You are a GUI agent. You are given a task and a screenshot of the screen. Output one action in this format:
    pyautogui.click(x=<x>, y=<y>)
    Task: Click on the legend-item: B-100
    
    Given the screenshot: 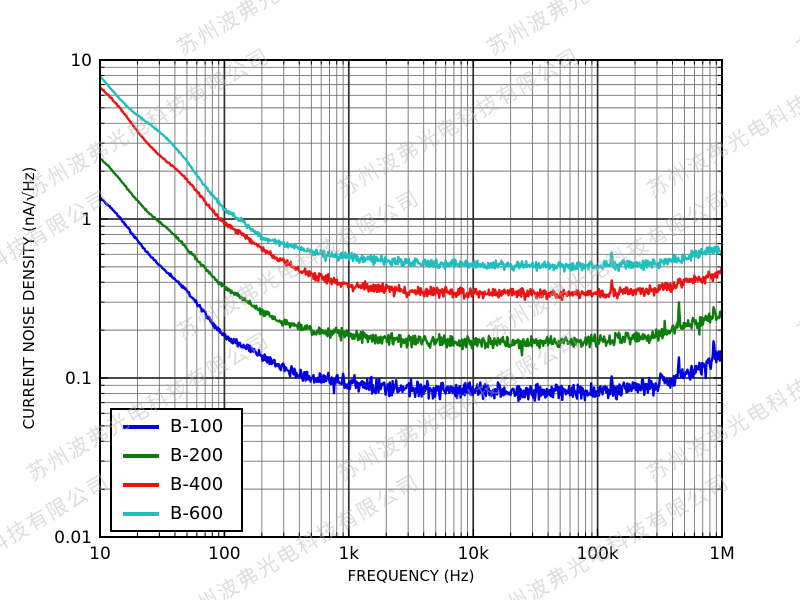 What is the action you would take?
    pyautogui.click(x=176, y=426)
    